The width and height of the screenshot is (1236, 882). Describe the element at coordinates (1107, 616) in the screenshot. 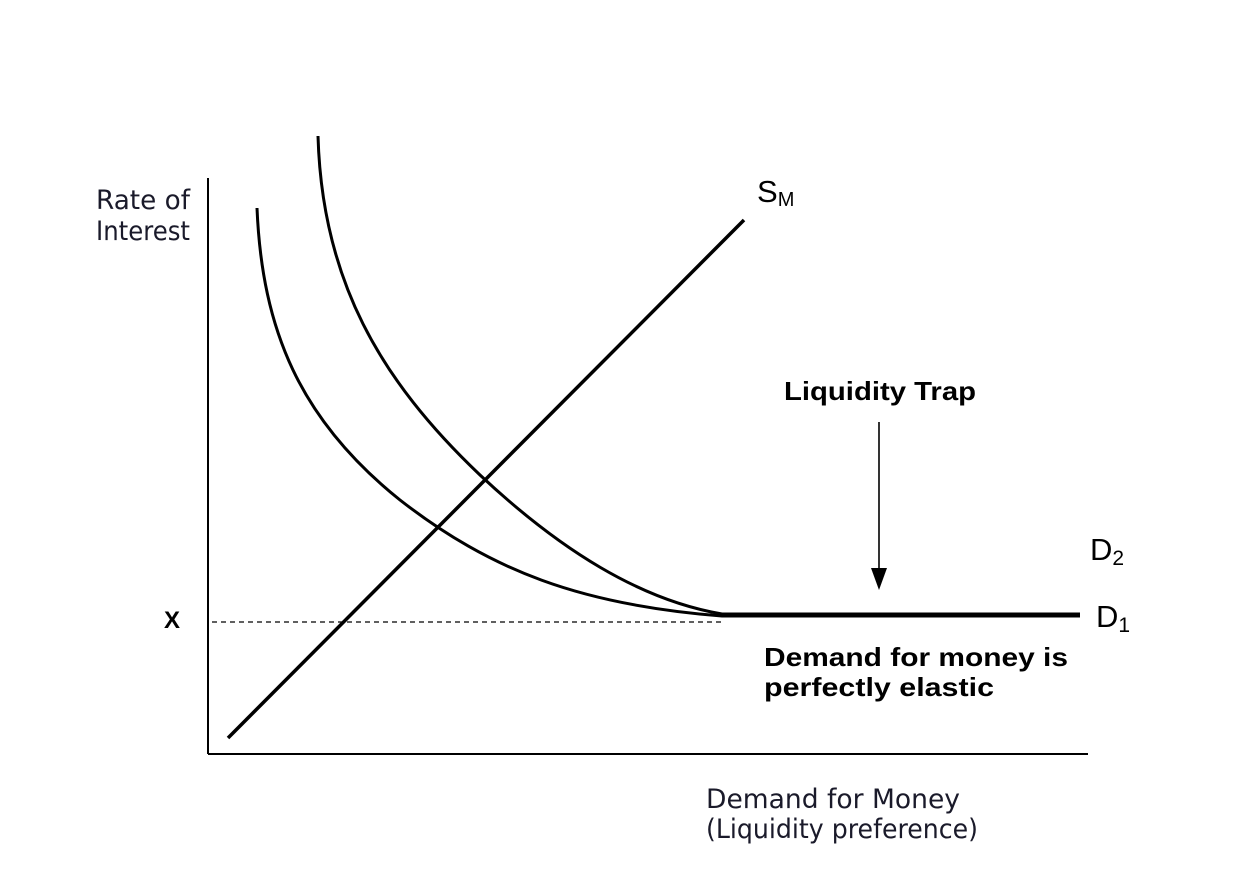

I see `demand-curve-d1-label-main: D` at that location.